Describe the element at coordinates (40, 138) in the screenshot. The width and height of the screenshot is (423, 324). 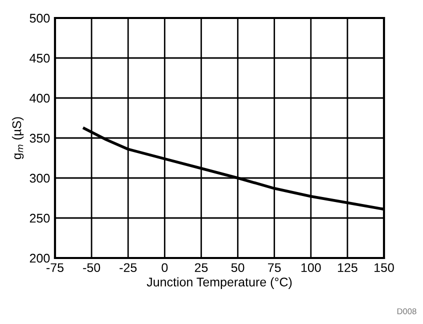
I see `y-tick-label: 350` at that location.